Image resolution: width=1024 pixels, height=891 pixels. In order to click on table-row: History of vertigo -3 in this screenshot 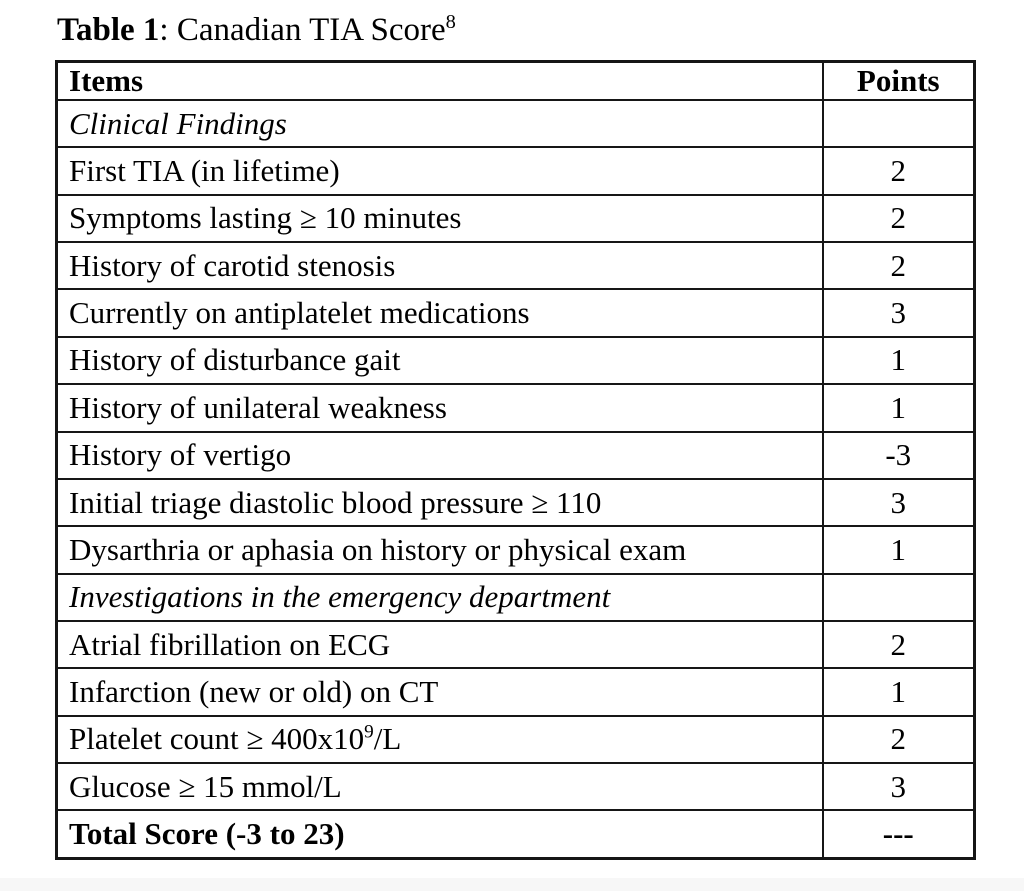, I will do `click(515, 455)`.